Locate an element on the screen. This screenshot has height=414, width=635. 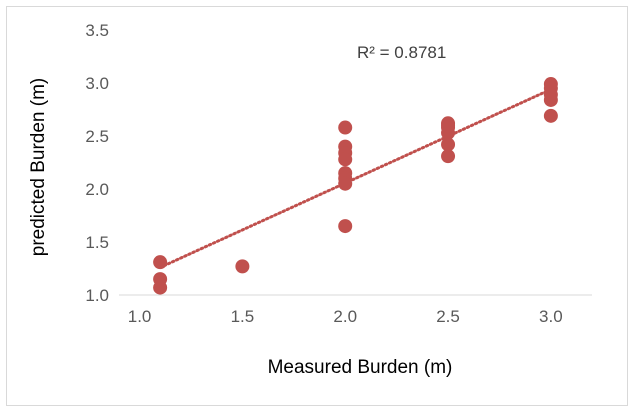
y-tick-label: 3.0 is located at coordinates (97, 83).